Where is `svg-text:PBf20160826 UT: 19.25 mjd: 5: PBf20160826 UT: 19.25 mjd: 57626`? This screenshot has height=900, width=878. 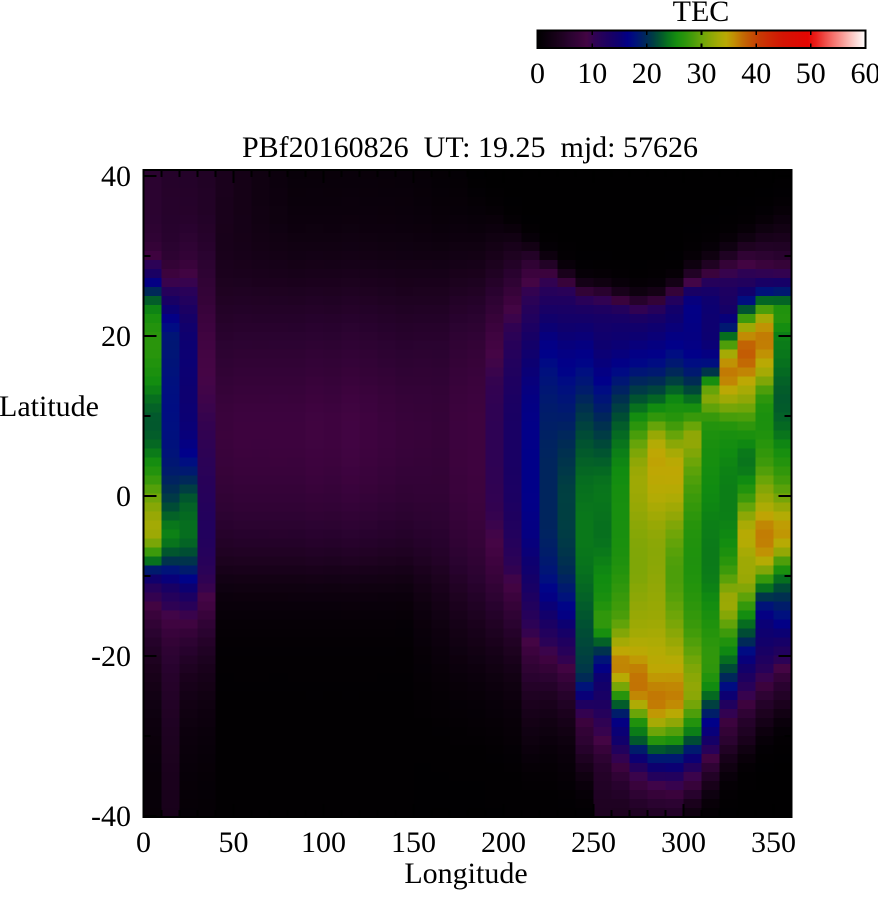 svg-text:PBf20160826 UT: 19.25 mjd: 5: PBf20160826 UT: 19.25 mjd: 57626 is located at coordinates (470, 147).